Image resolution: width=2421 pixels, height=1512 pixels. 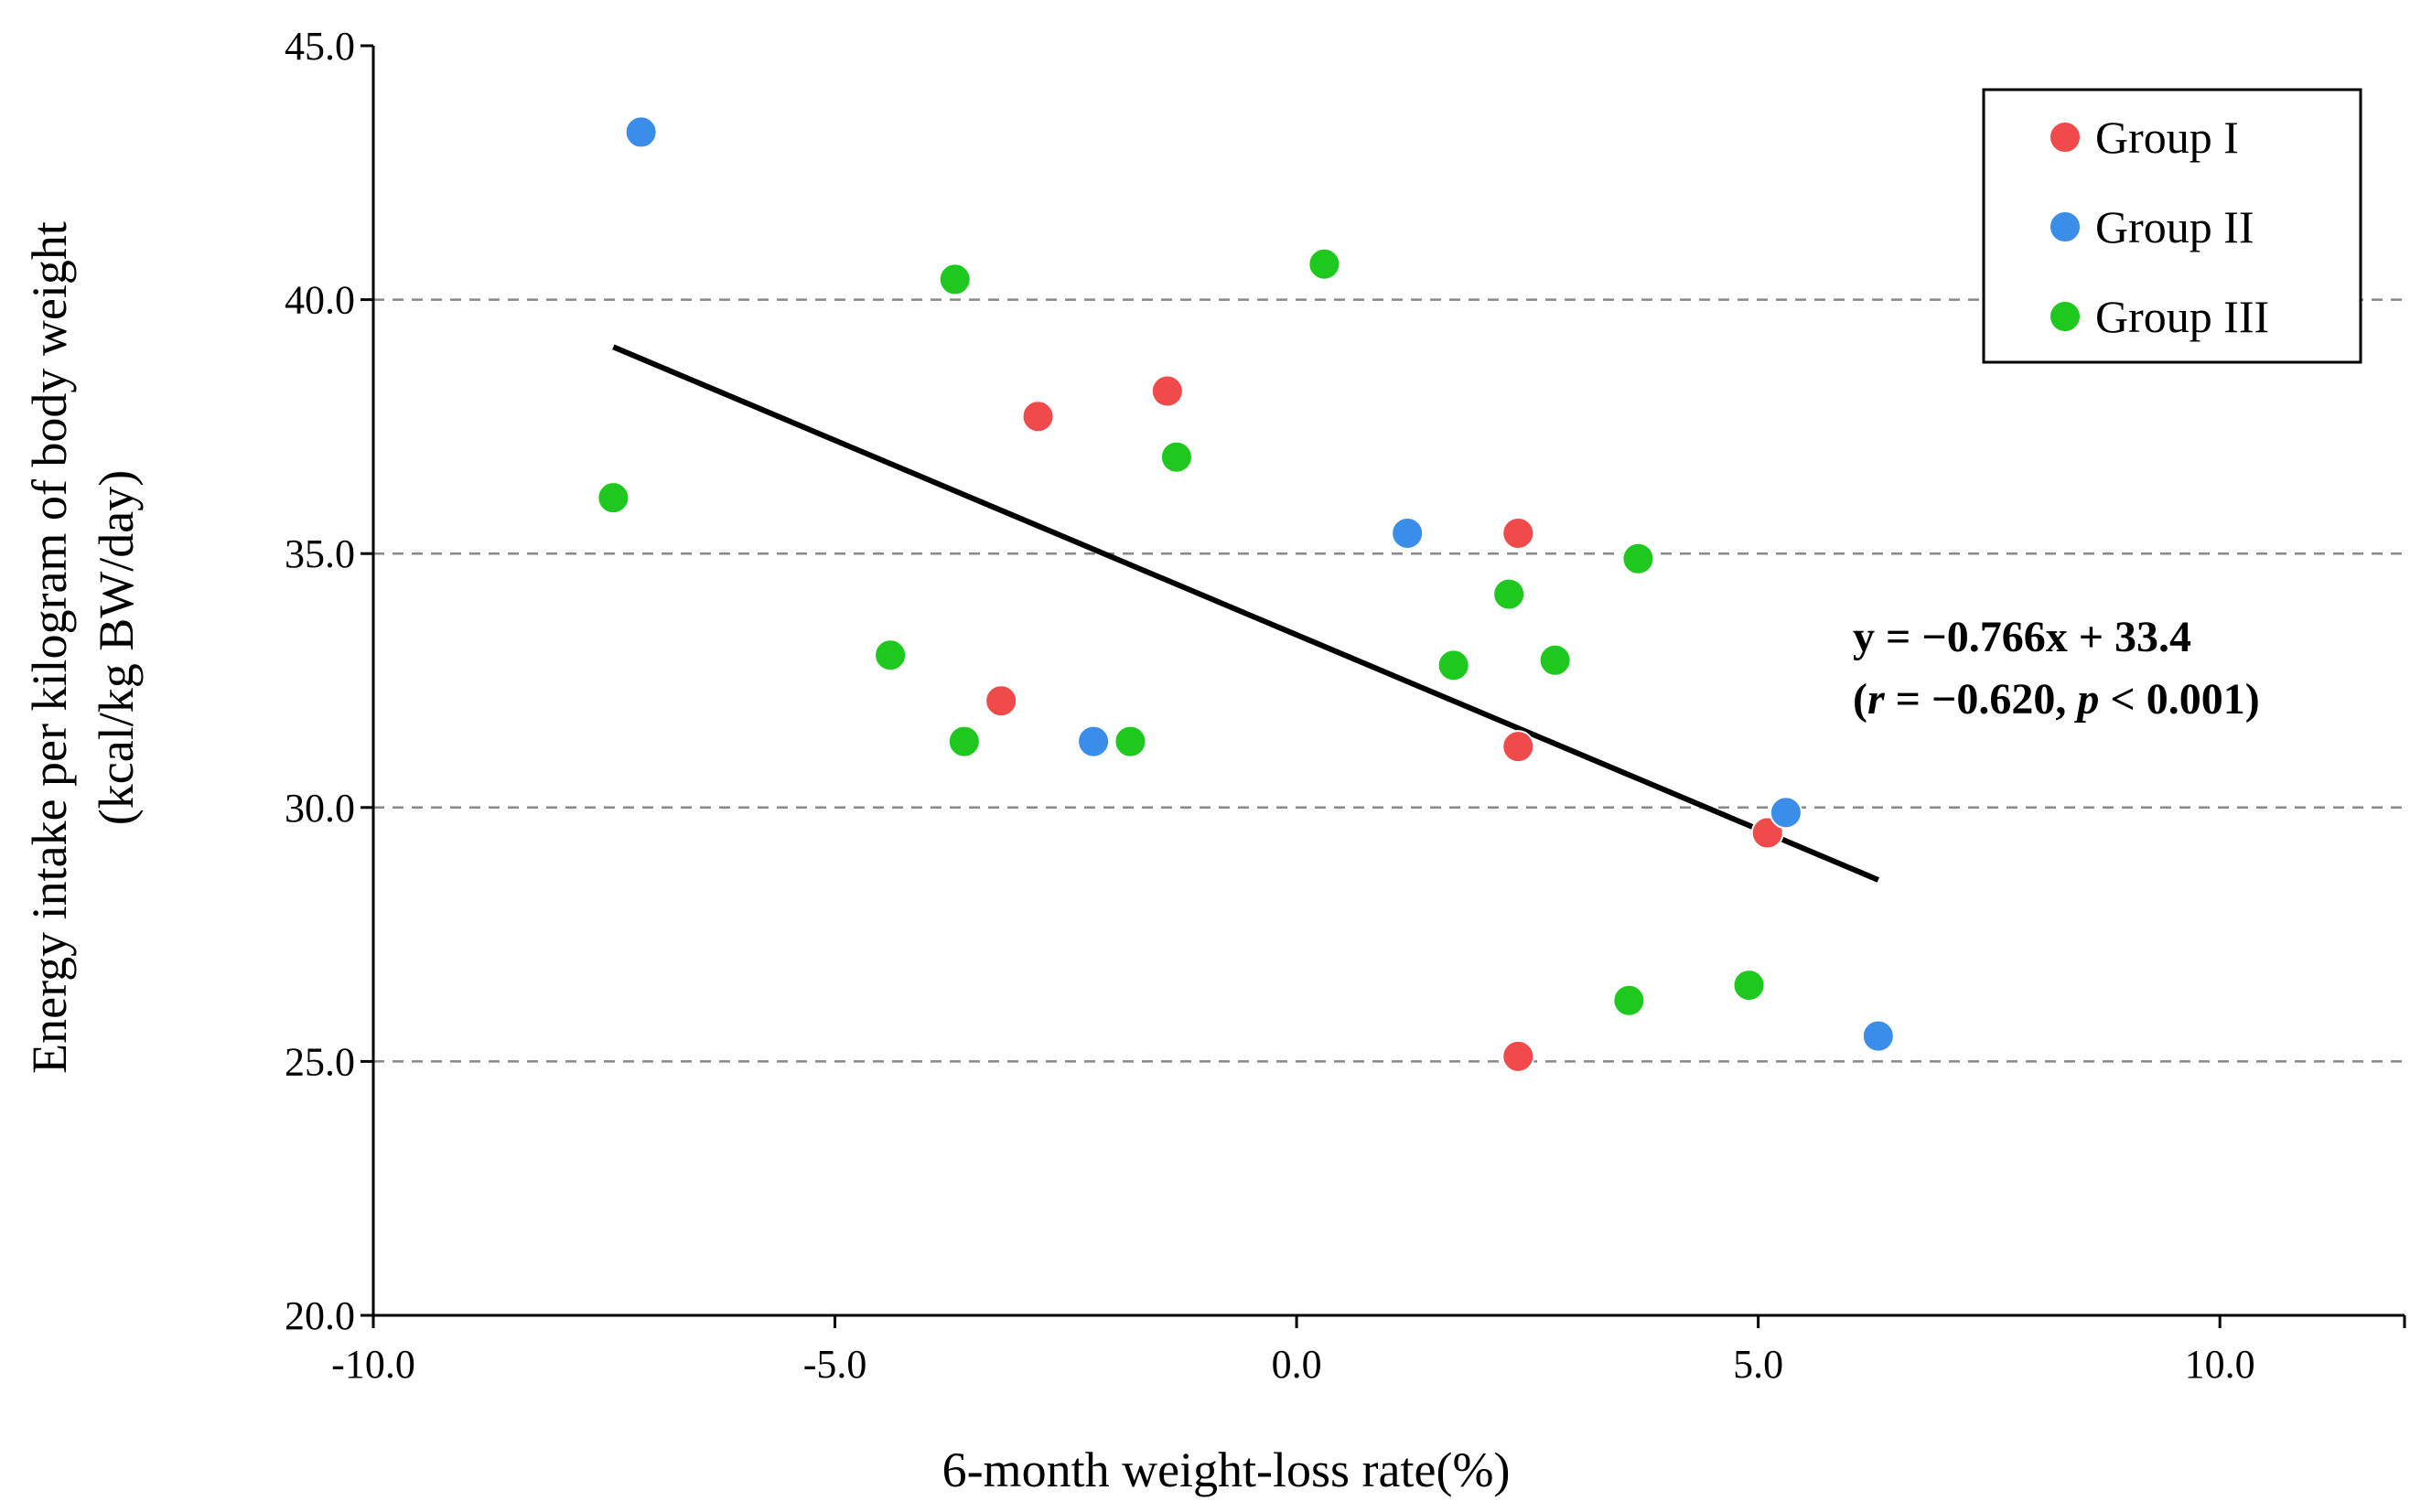 What do you see at coordinates (1226, 1469) in the screenshot?
I see `x-axis-title: 6-month weight-loss rate(%)` at bounding box center [1226, 1469].